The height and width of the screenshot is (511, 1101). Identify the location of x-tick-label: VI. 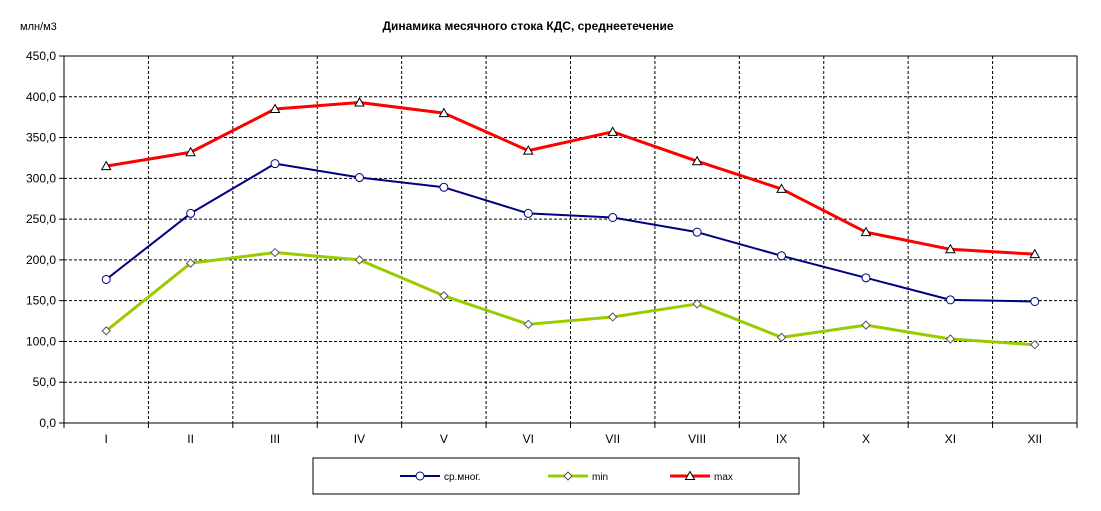
(528, 439).